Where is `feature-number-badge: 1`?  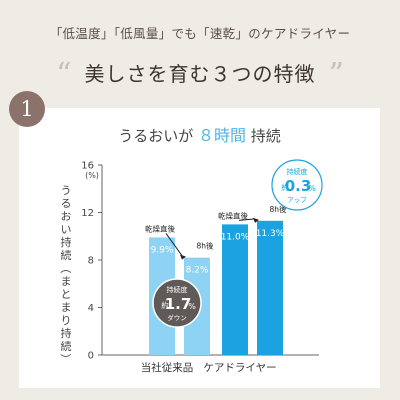 feature-number-badge: 1 is located at coordinates (27, 109).